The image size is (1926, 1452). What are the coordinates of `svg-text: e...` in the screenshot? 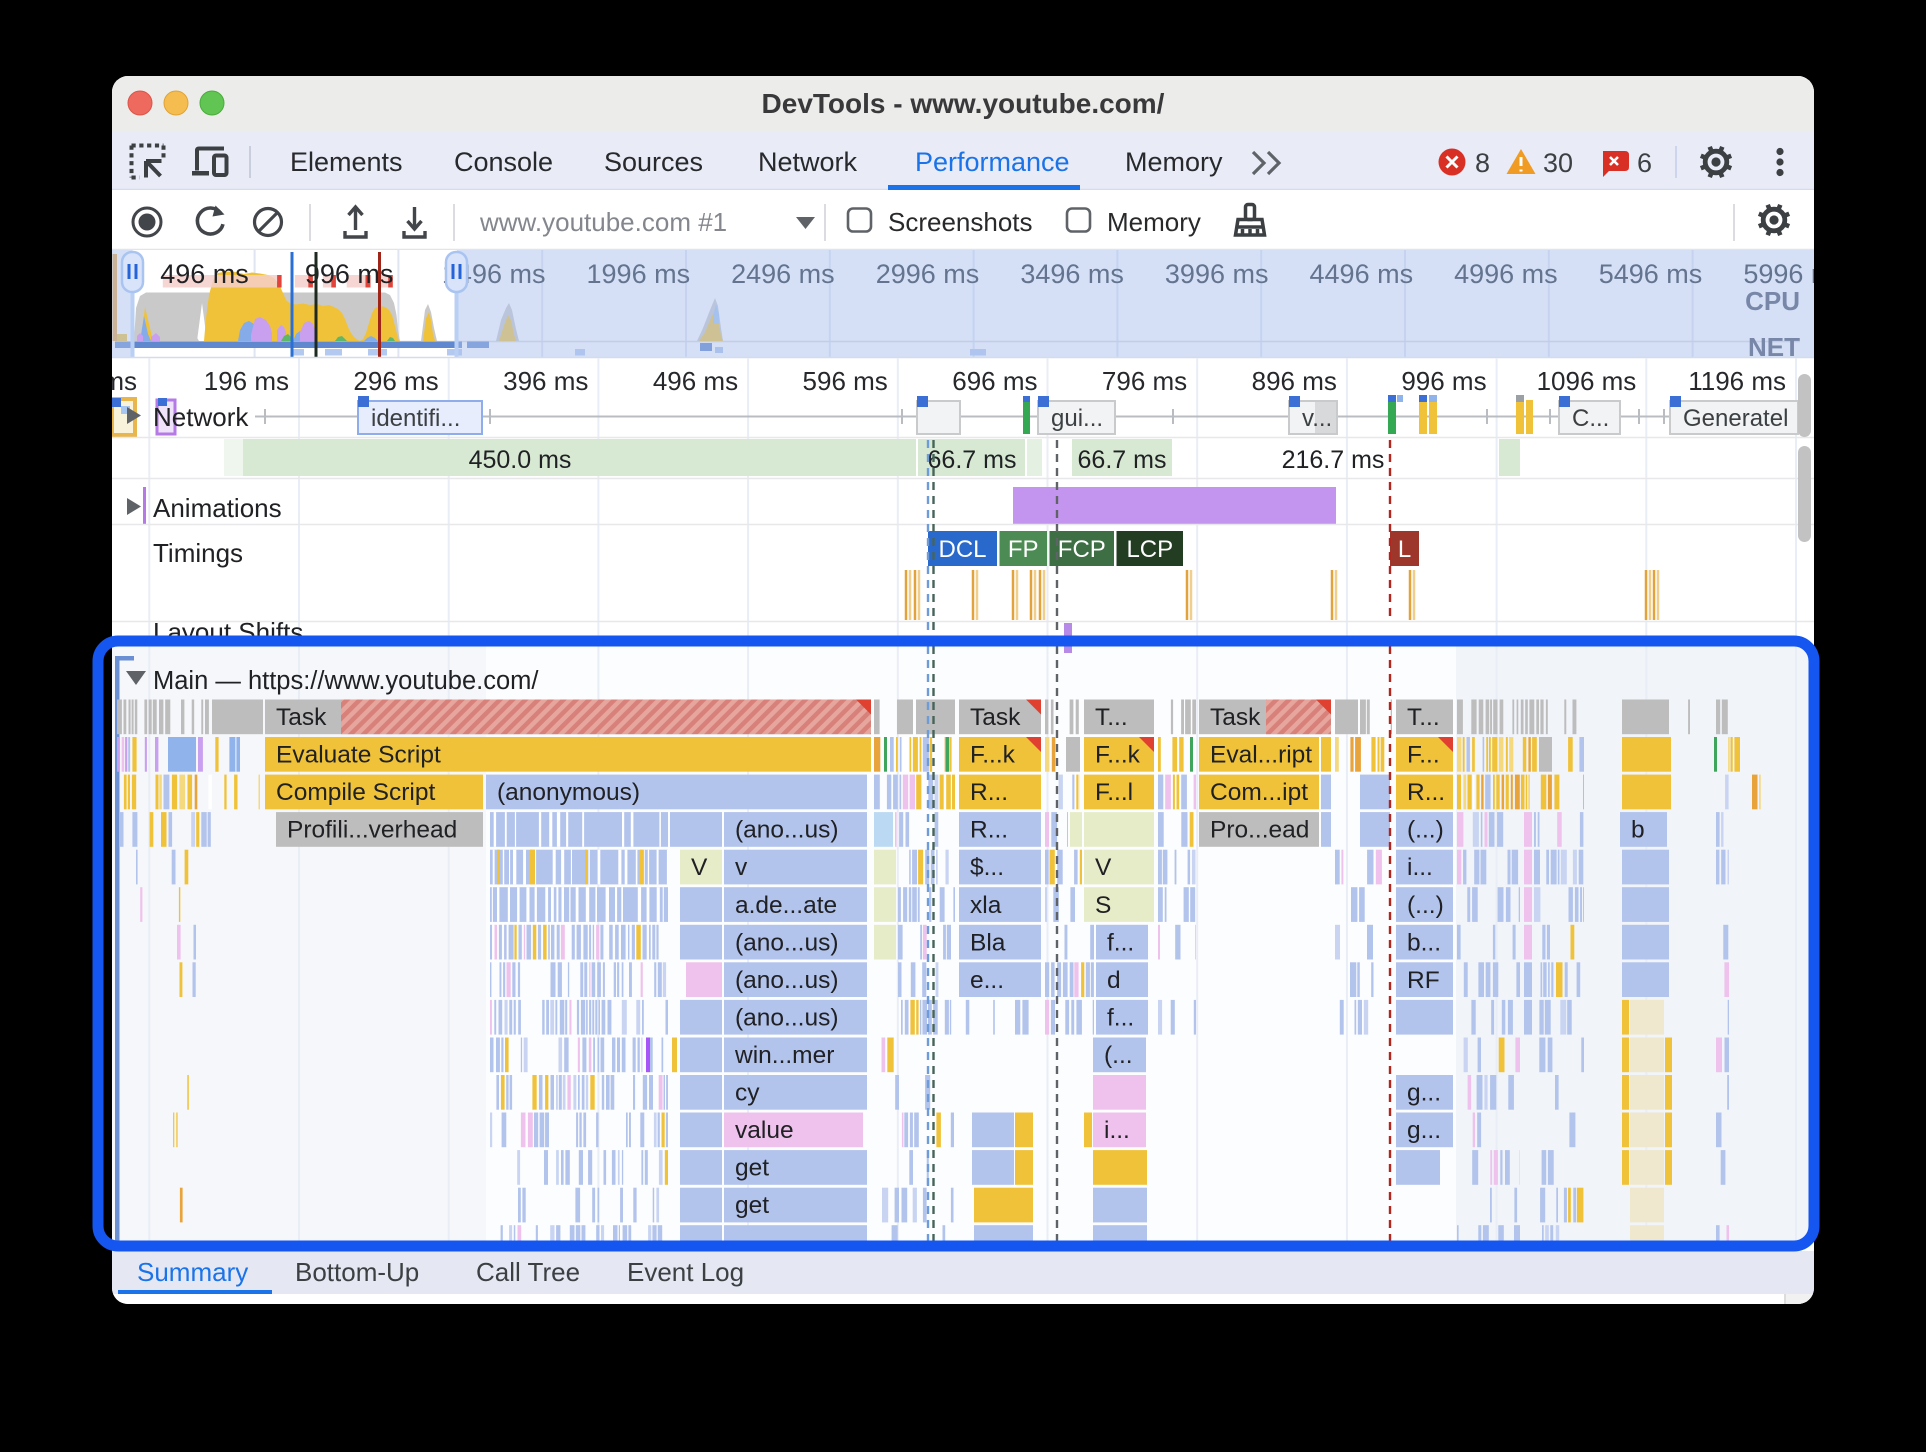 It's located at (987, 980).